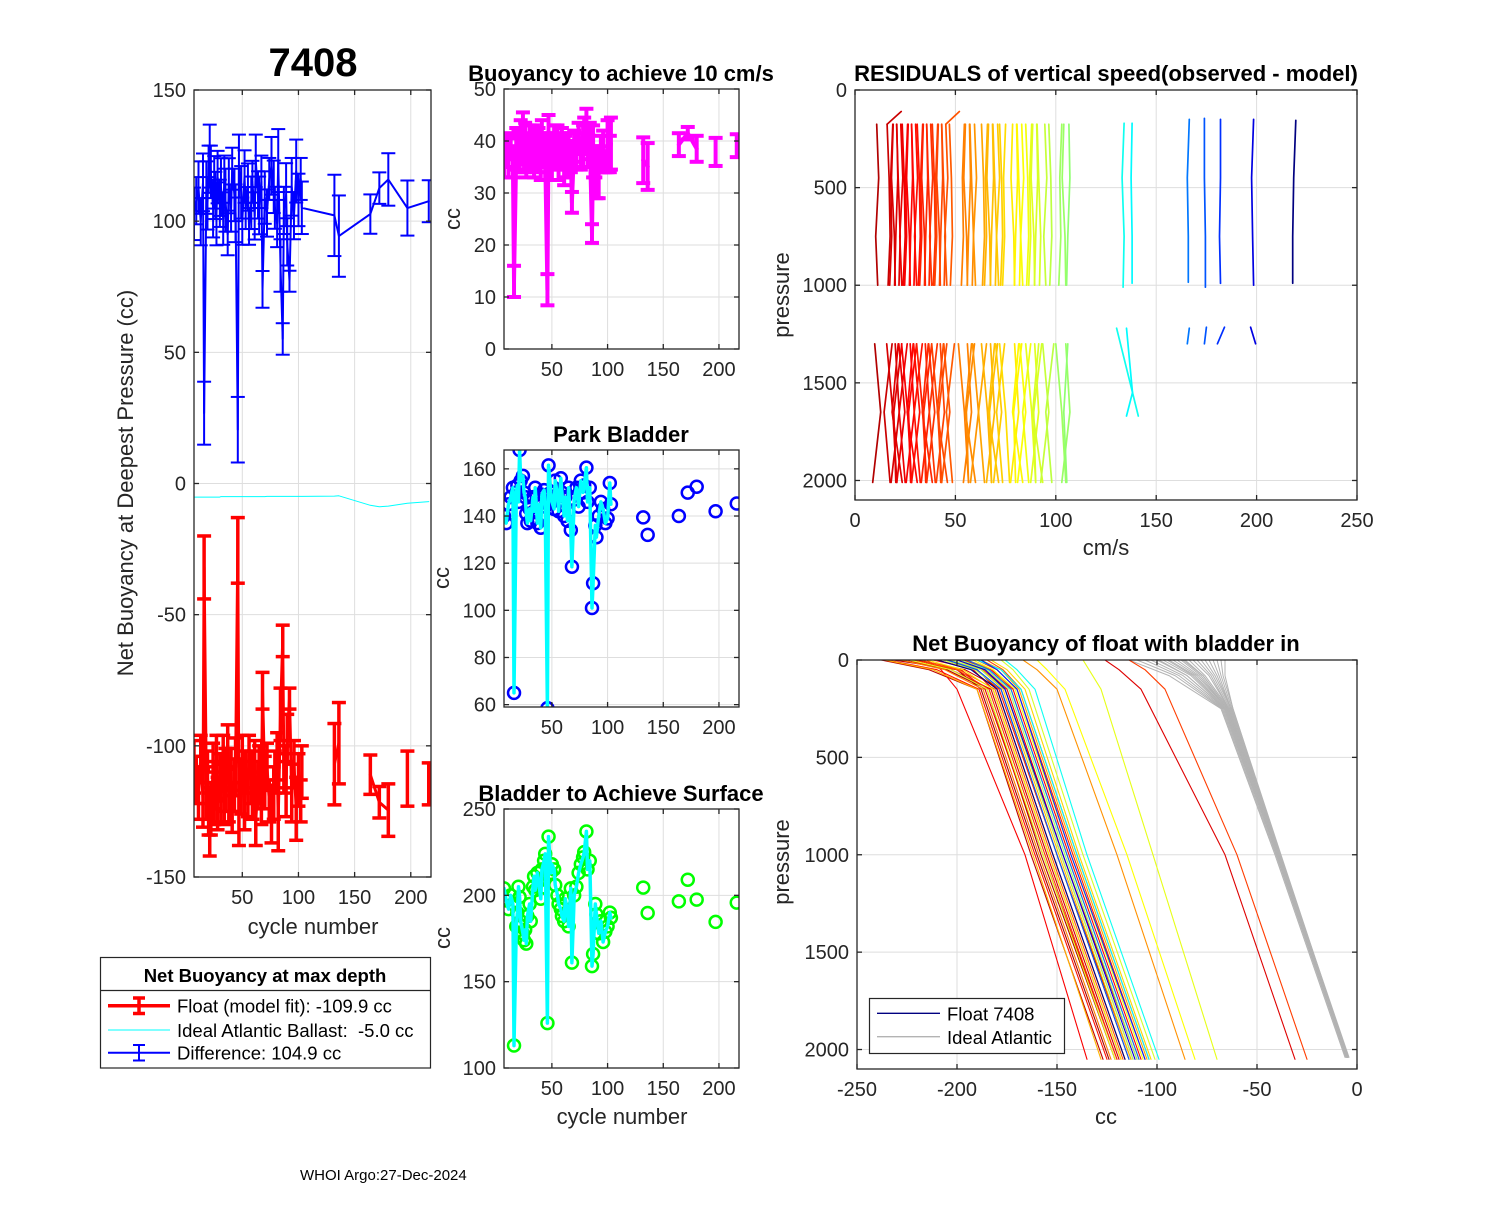 Image resolution: width=1500 pixels, height=1205 pixels. I want to click on y-tick-label: 1500, so click(825, 384).